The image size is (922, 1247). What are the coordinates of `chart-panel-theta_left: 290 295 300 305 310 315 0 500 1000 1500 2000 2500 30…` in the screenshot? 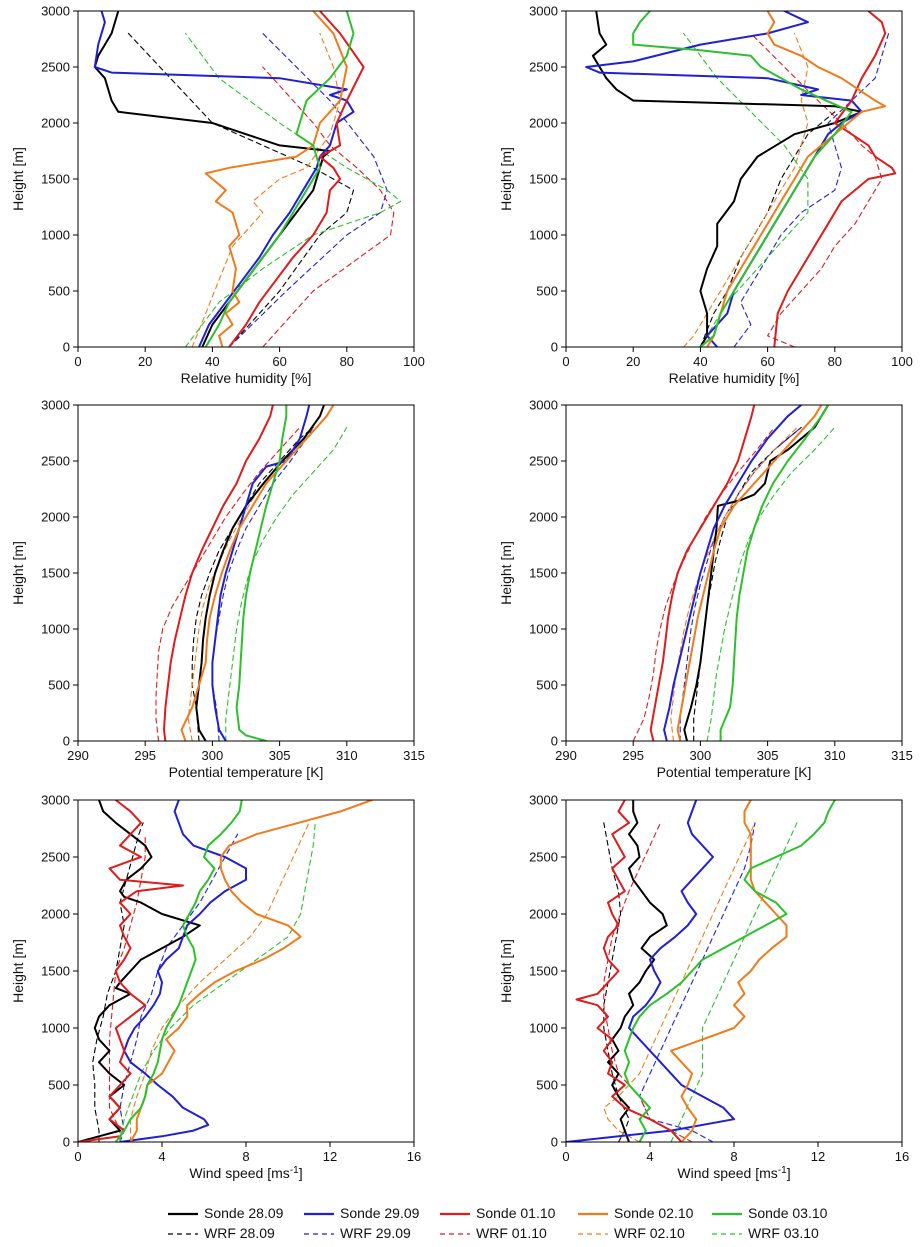 It's located at (217, 589).